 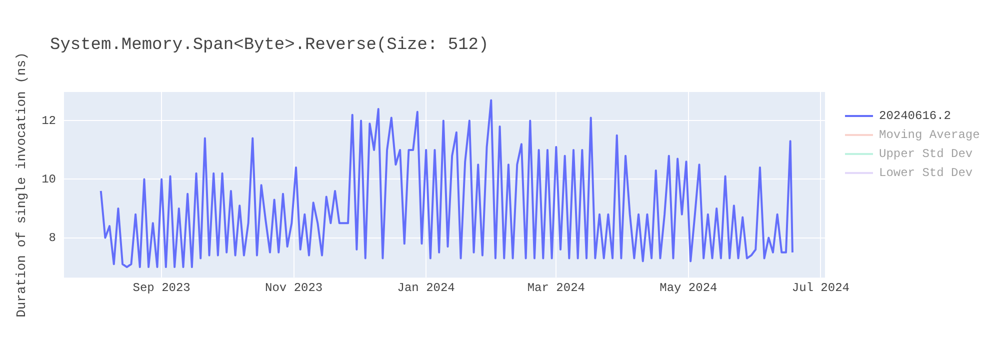 What do you see at coordinates (294, 287) in the screenshot?
I see `x-tick-label: Nov 2023` at bounding box center [294, 287].